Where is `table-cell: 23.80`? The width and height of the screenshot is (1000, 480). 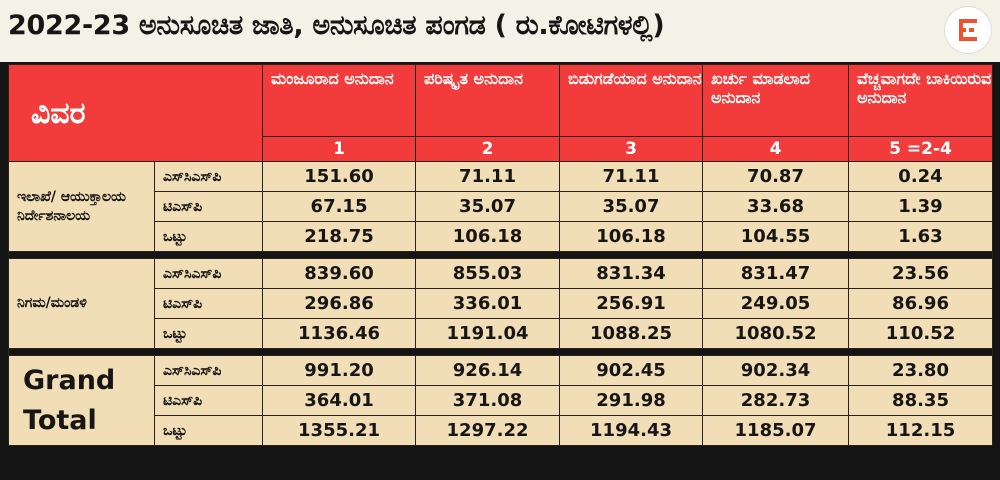 table-cell: 23.80 is located at coordinates (921, 370).